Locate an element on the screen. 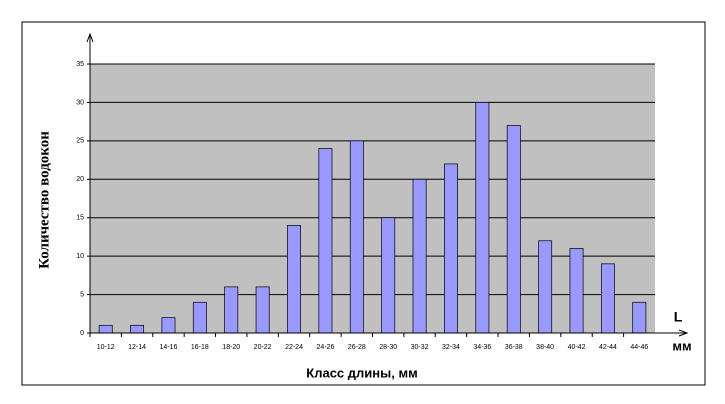  x-tick-label: 28-30 is located at coordinates (388, 347).